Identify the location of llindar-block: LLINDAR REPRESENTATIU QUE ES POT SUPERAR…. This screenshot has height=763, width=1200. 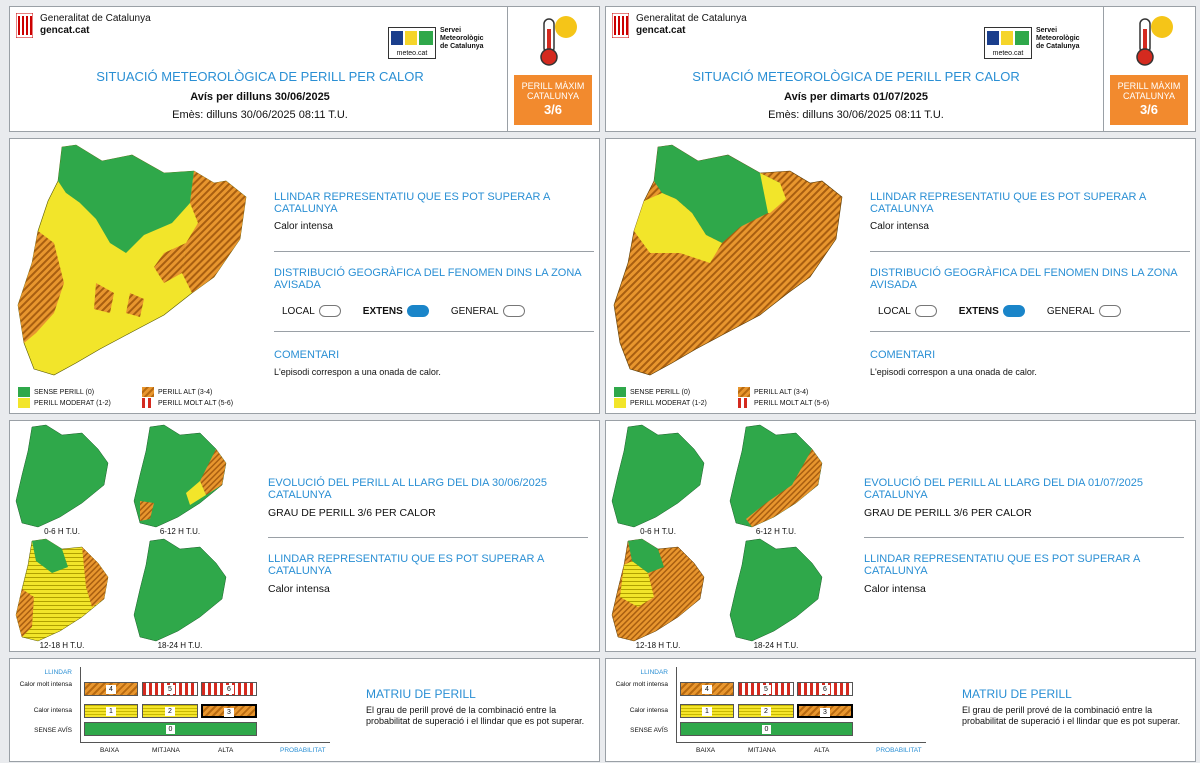
(434, 211).